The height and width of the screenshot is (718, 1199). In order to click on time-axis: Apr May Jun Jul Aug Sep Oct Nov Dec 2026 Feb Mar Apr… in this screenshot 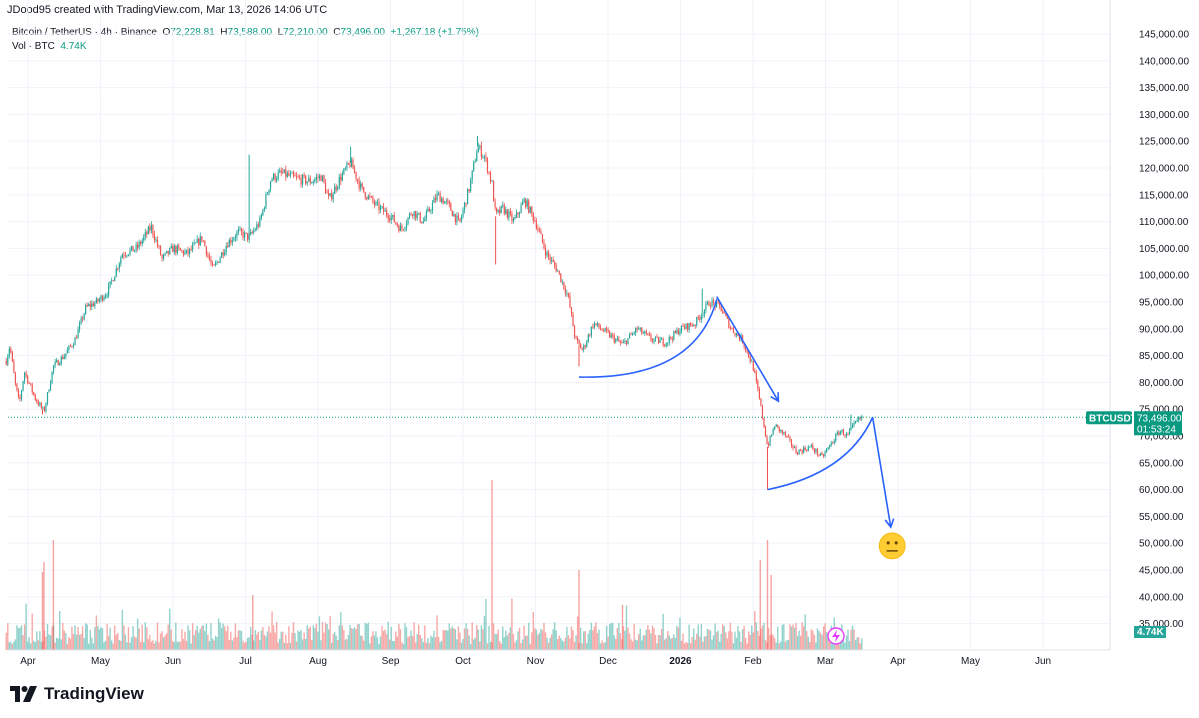, I will do `click(535, 661)`.